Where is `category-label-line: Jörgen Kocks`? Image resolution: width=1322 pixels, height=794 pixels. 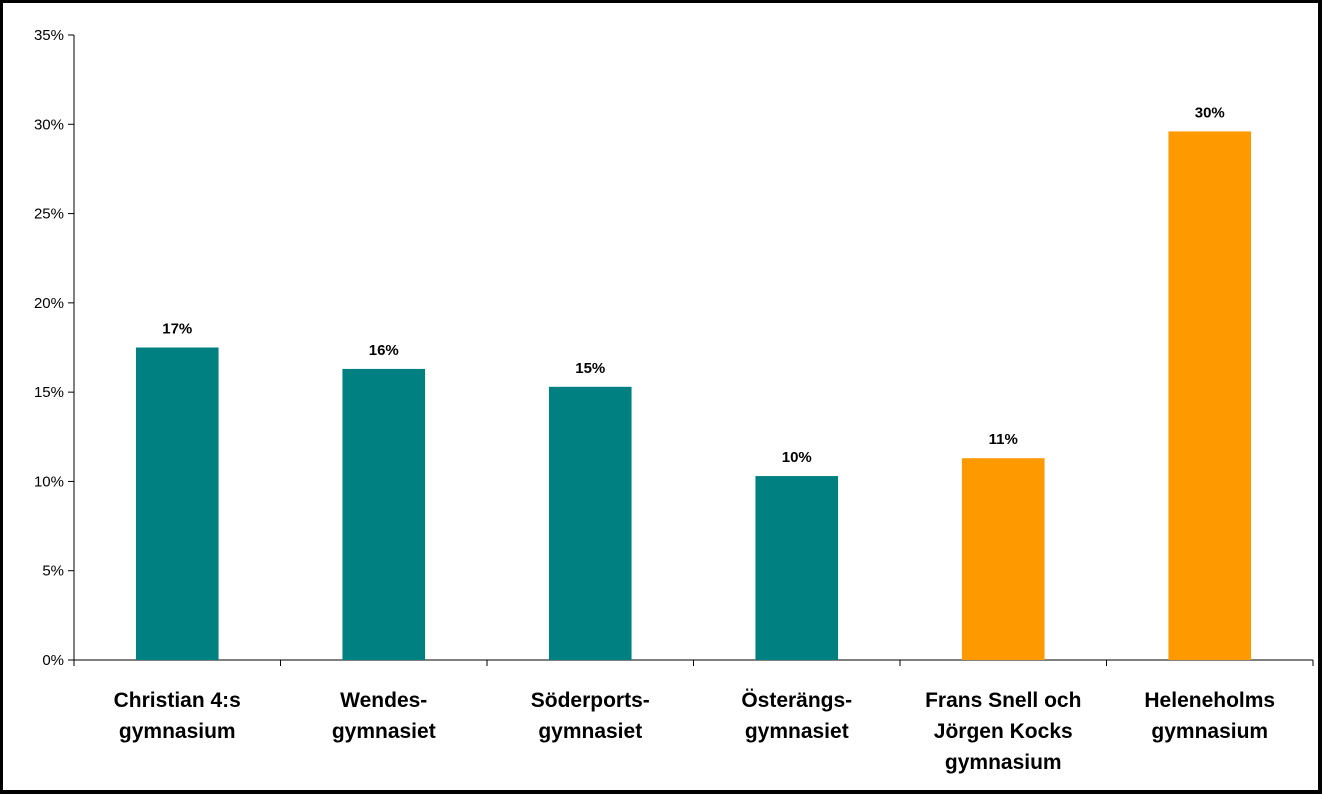
category-label-line: Jörgen Kocks is located at coordinates (1003, 731).